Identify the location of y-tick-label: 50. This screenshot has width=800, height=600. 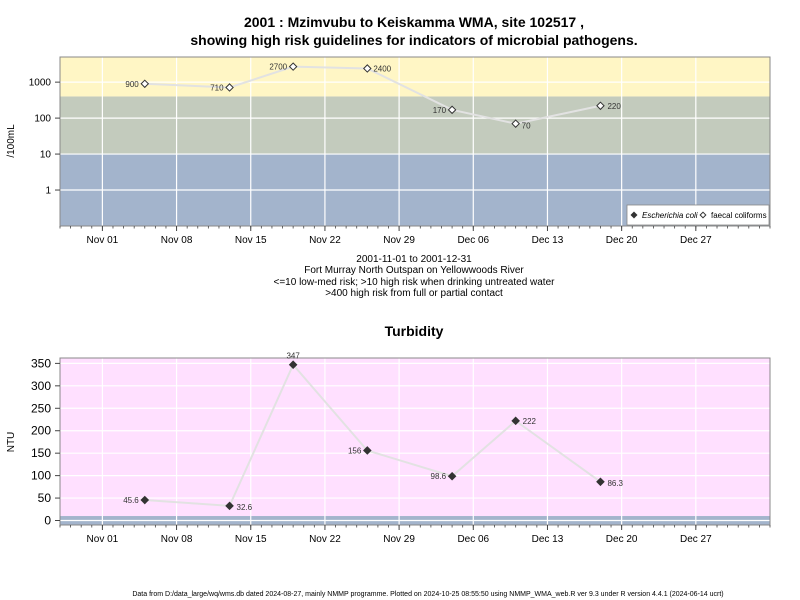
(45, 498).